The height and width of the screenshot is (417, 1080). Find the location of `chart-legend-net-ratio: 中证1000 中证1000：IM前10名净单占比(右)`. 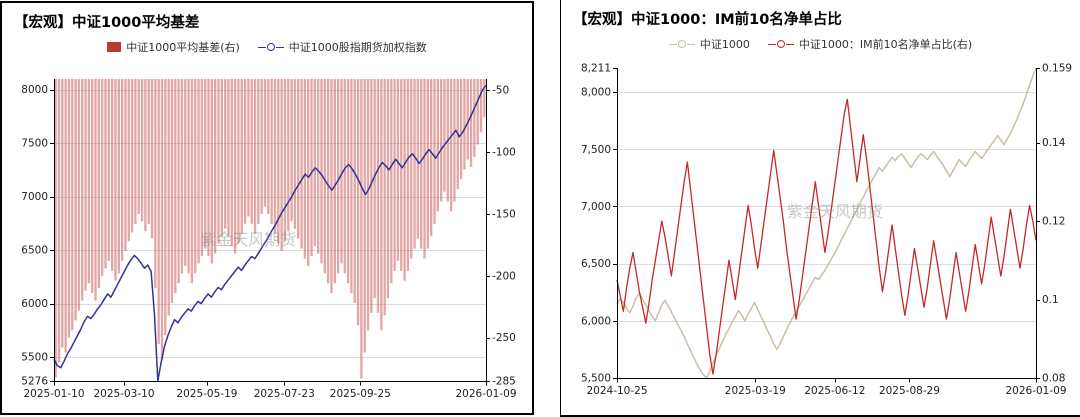

chart-legend-net-ratio: 中证1000 中证1000：IM前10名净单占比(右) is located at coordinates (820, 44).